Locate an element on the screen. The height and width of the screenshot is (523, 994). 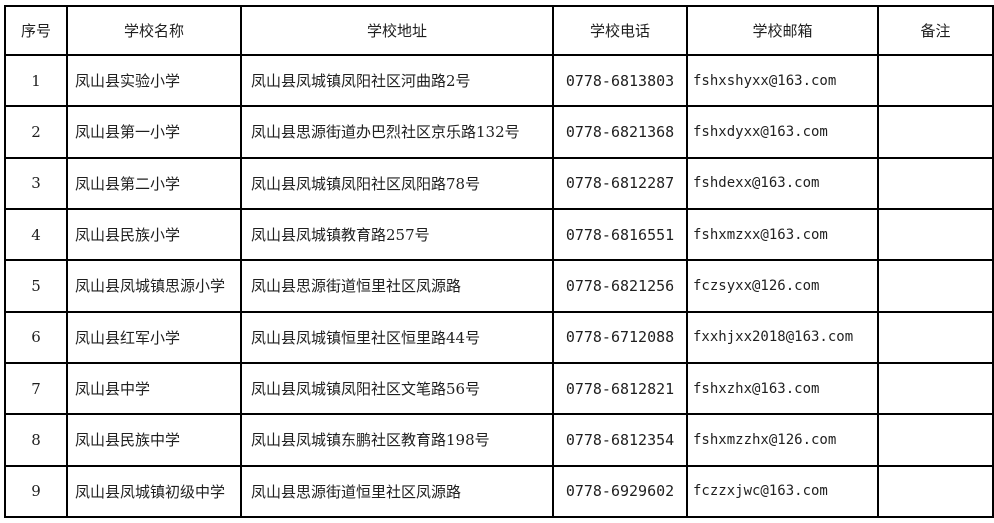
table-header-row: 序号 学校名称 学校地址 学校电话 学校邮箱 备注 is located at coordinates (499, 30).